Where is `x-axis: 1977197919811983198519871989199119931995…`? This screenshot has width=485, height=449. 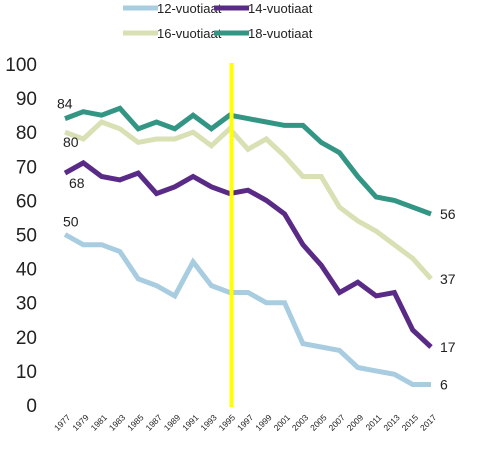
x-axis: 1977197919811983198519871989199119931995… is located at coordinates (245, 422).